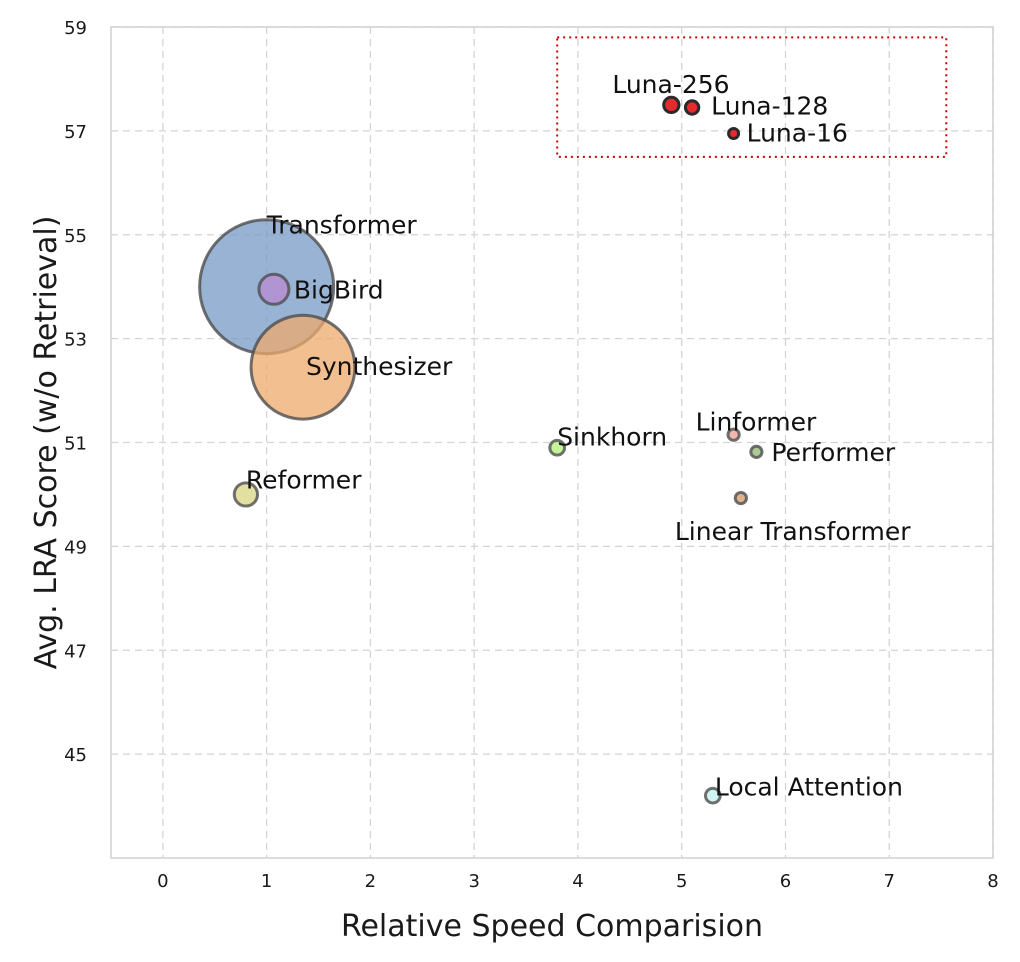 The image size is (1020, 962). I want to click on point-bigbird, so click(274, 289).